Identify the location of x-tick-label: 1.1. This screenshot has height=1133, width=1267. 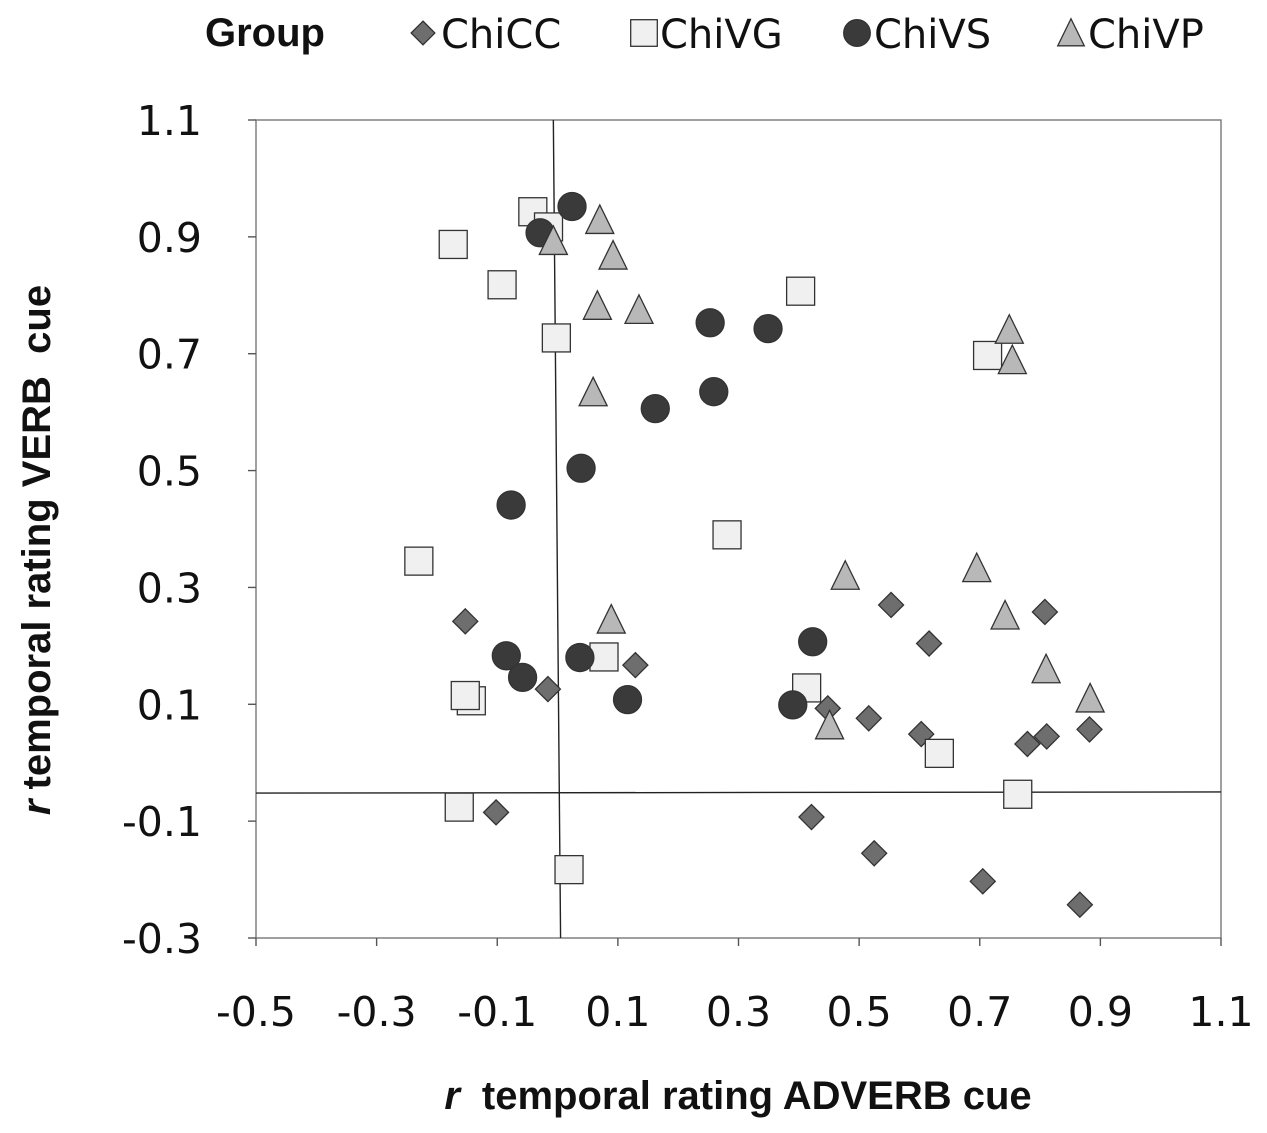
(1220, 1012).